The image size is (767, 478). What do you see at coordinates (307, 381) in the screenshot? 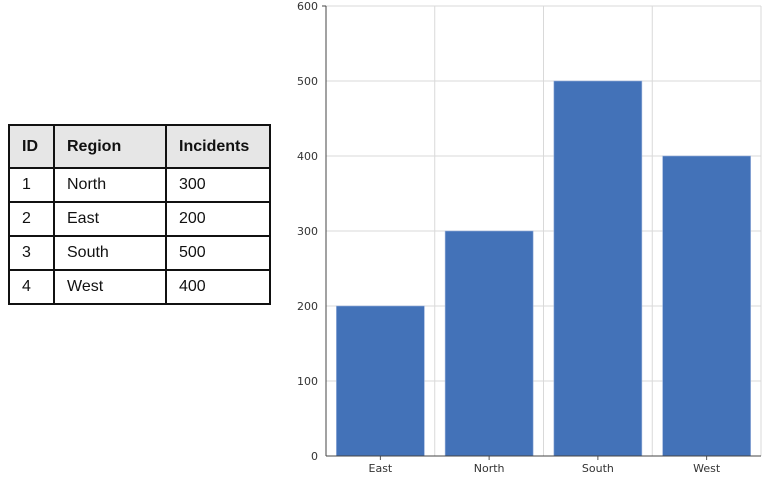
I see `y-tick-label: 100` at bounding box center [307, 381].